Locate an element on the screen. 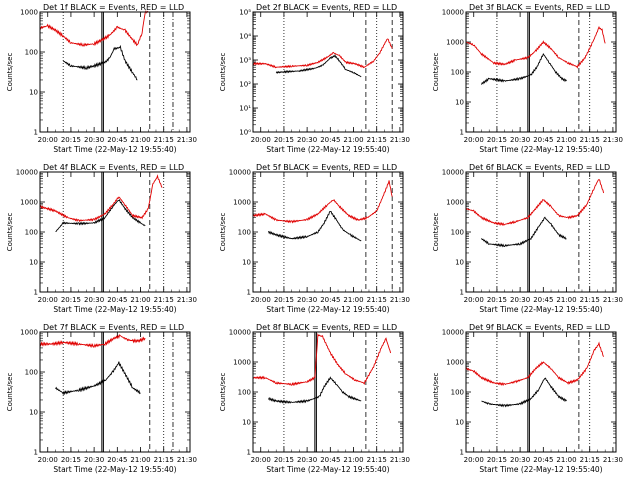 Image resolution: width=640 pixels, height=480 pixels. panel-title: Det 5f BLACK = Events, RED = LLD is located at coordinates (326, 167).